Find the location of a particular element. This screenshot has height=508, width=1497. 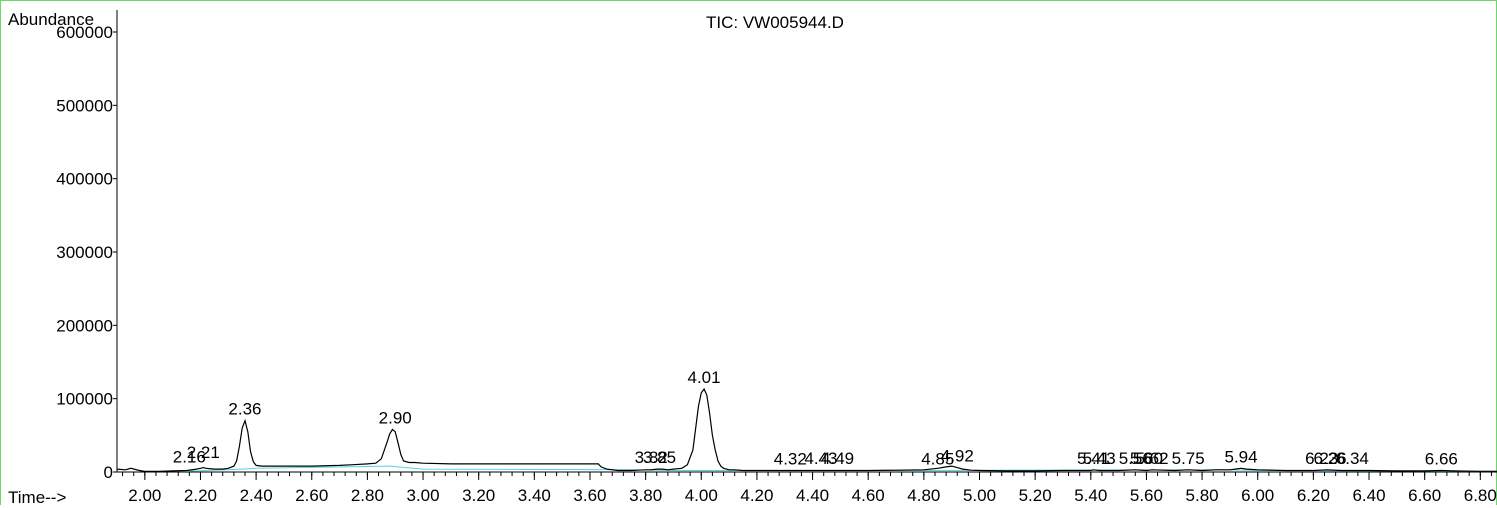

y-tick-label: 300000 is located at coordinates (84, 252).